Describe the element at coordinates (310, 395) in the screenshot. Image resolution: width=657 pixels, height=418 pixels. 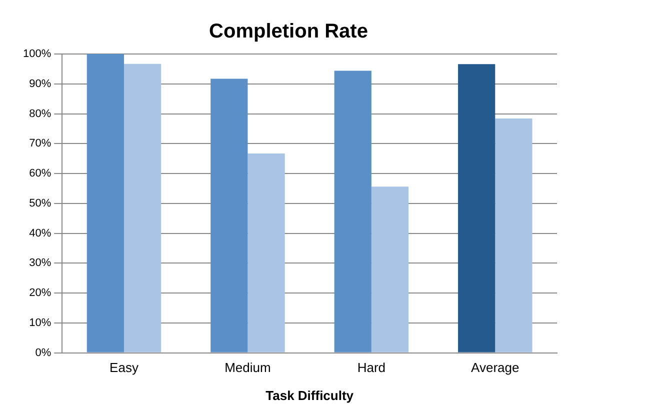
I see `x-axis-title: Task Difficulty` at that location.